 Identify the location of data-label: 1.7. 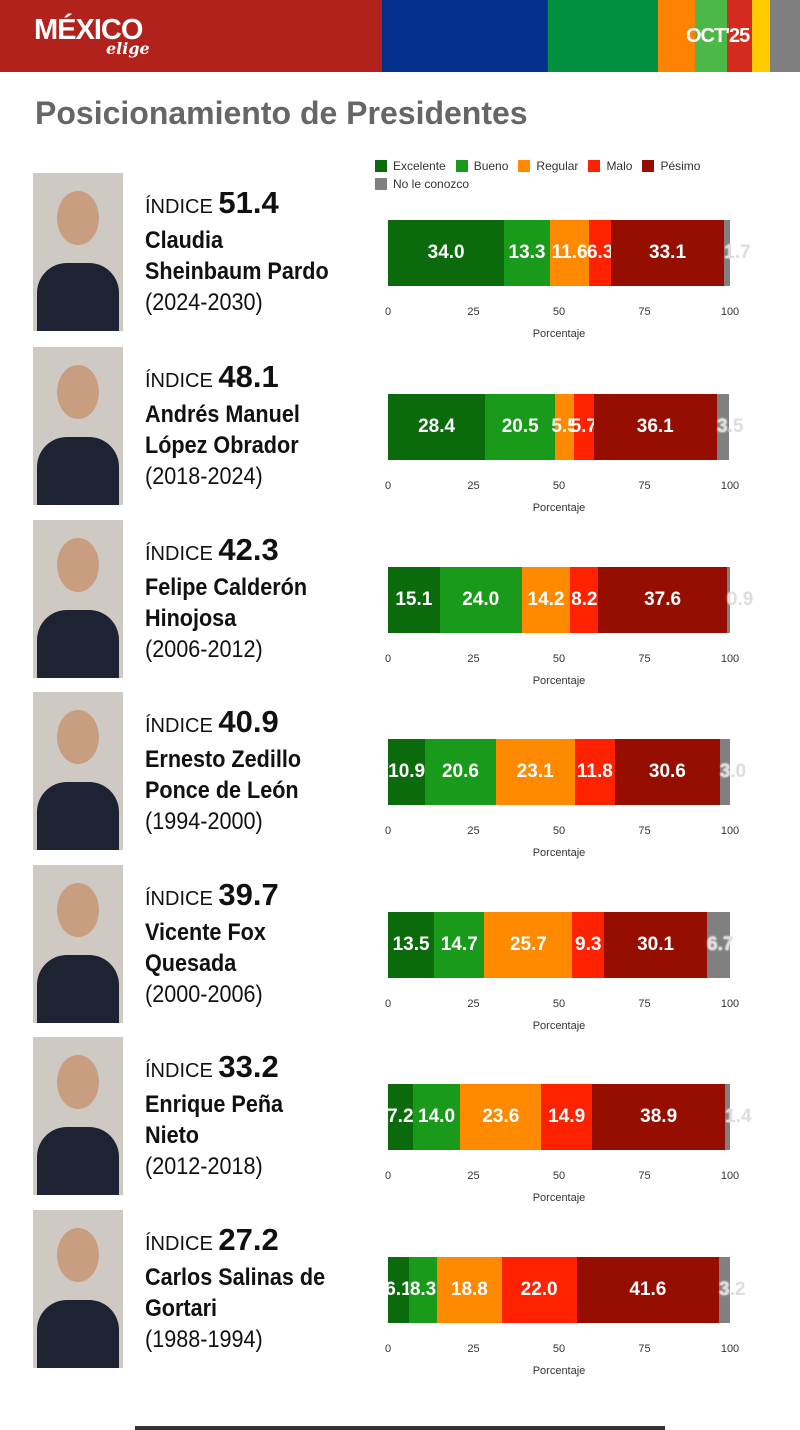
(737, 252).